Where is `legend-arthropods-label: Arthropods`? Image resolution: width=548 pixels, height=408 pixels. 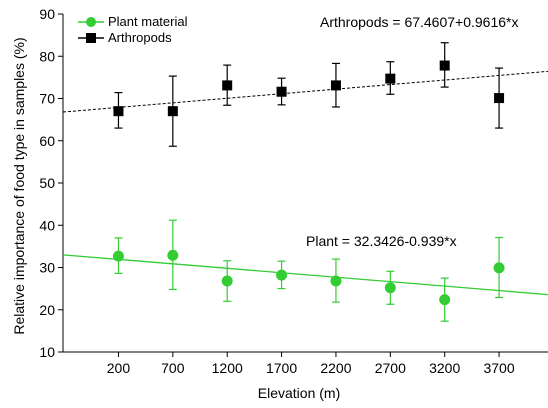
legend-arthropods-label: Arthropods is located at coordinates (140, 37).